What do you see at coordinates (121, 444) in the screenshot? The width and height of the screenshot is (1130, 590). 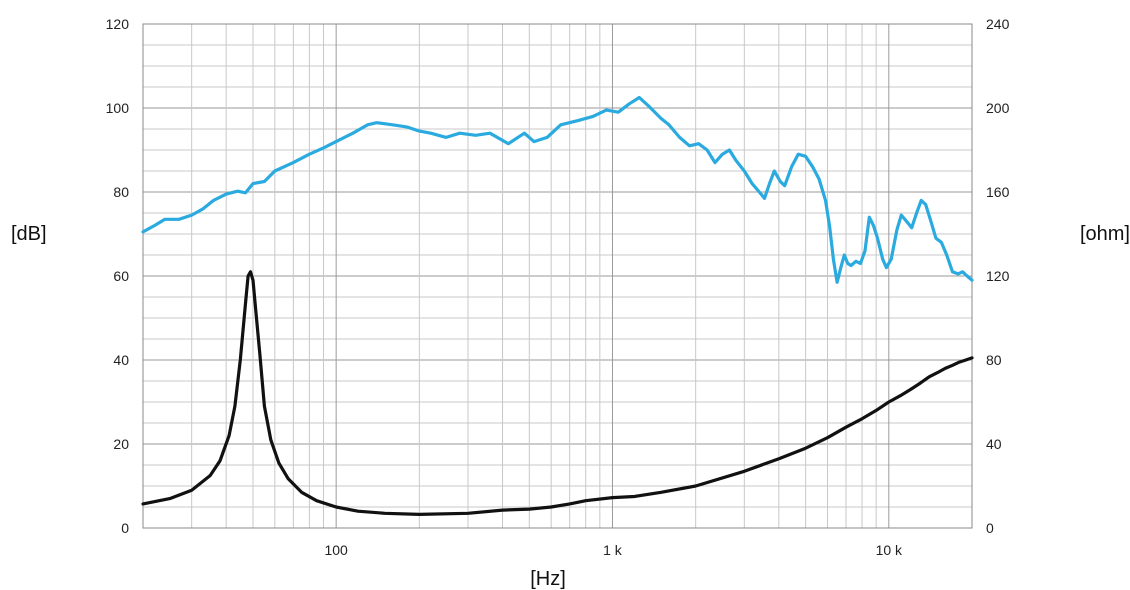 I see `y-tick-label: 20` at bounding box center [121, 444].